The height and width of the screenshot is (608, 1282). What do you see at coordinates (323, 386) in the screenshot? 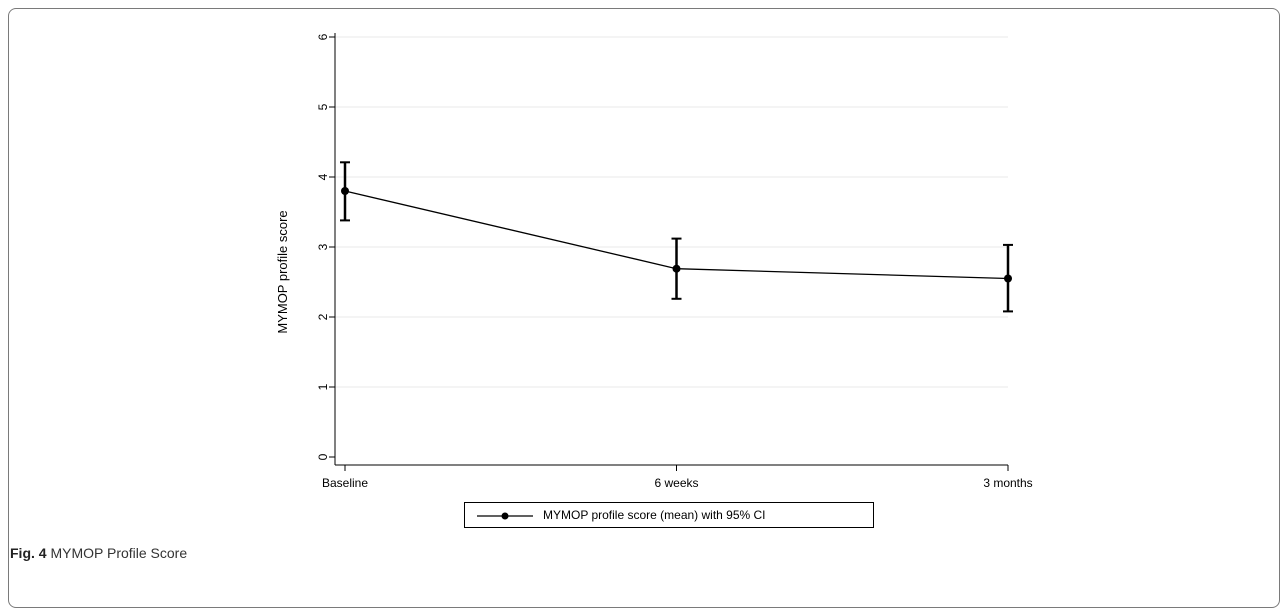
I see `y-tick-label-1: 1` at bounding box center [323, 386].